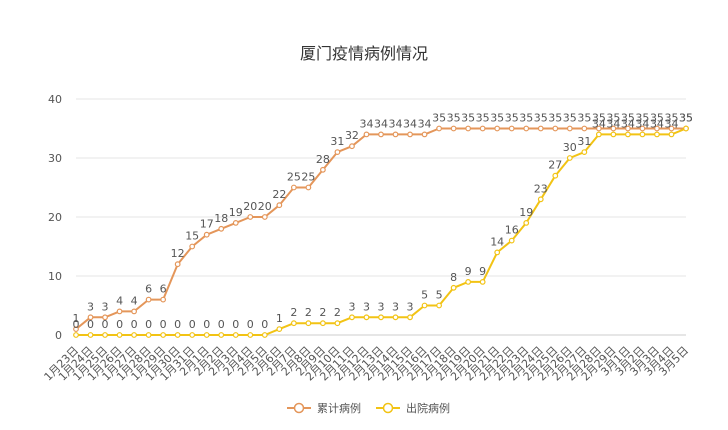  I want to click on legend-label: 出院病例, so click(428, 408).